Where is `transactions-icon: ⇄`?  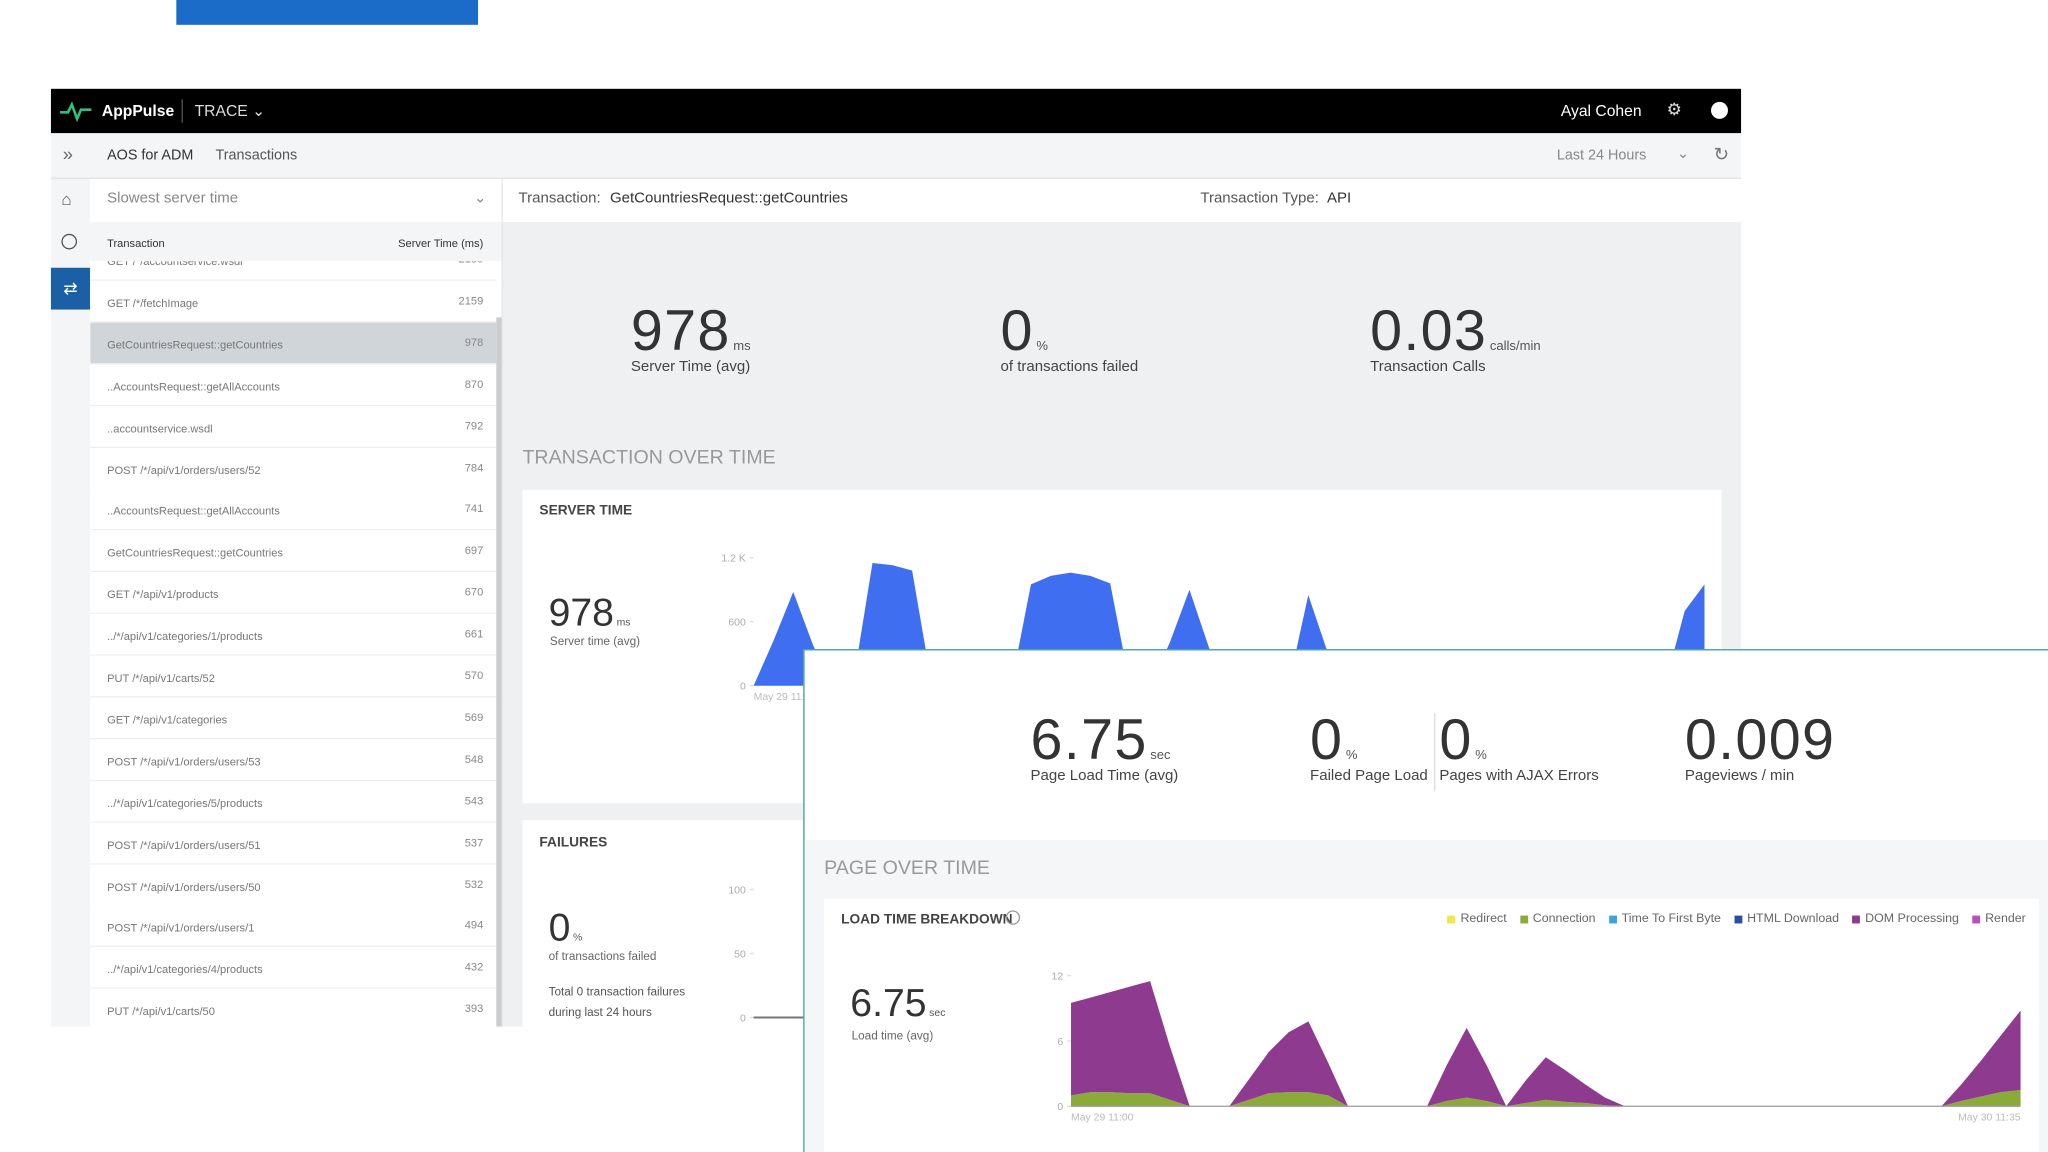 transactions-icon: ⇄ is located at coordinates (70, 288).